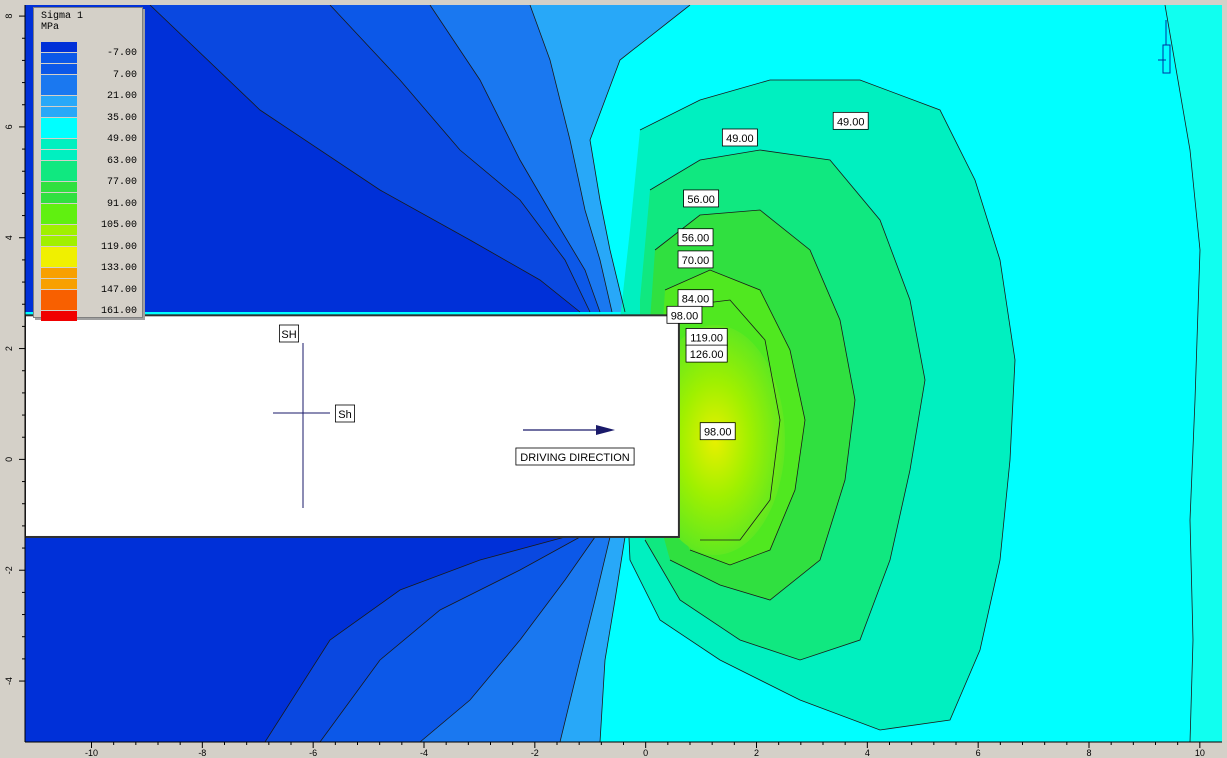  I want to click on contour-label: 126.00, so click(706, 353).